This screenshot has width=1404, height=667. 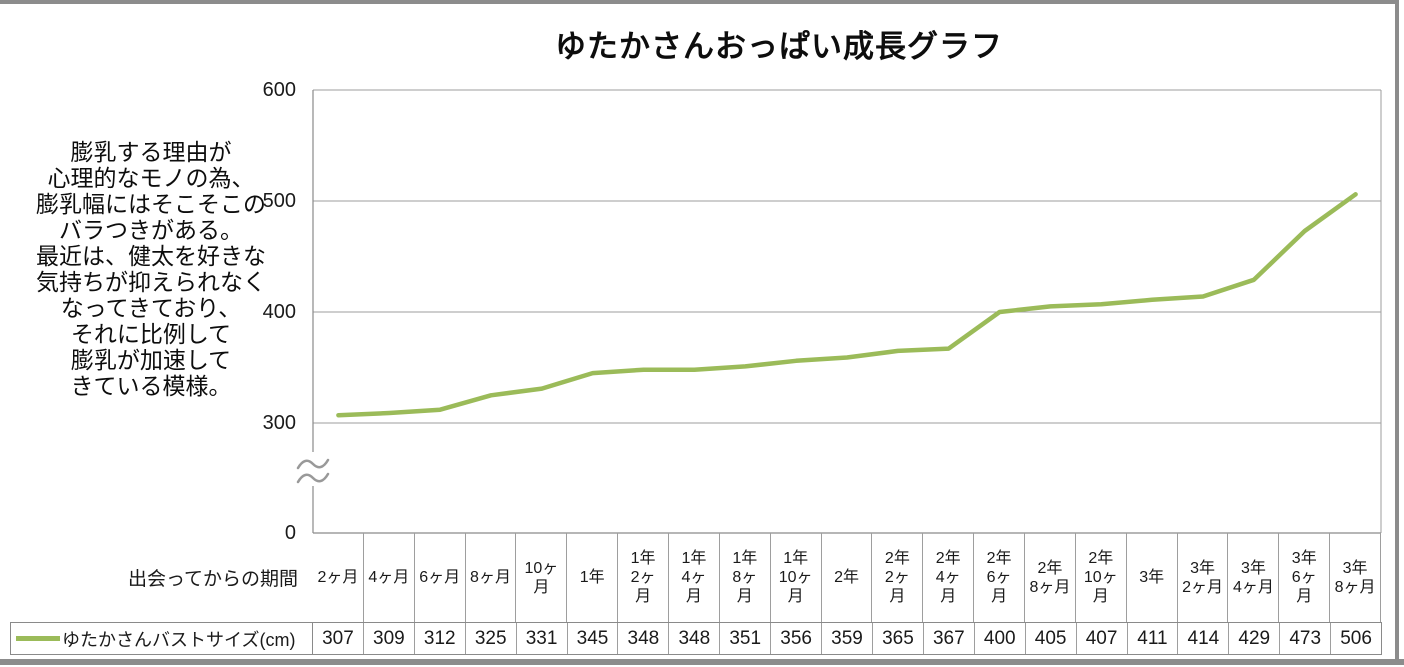 I want to click on category-cell: 1年 8ヶ 月, so click(x=745, y=577).